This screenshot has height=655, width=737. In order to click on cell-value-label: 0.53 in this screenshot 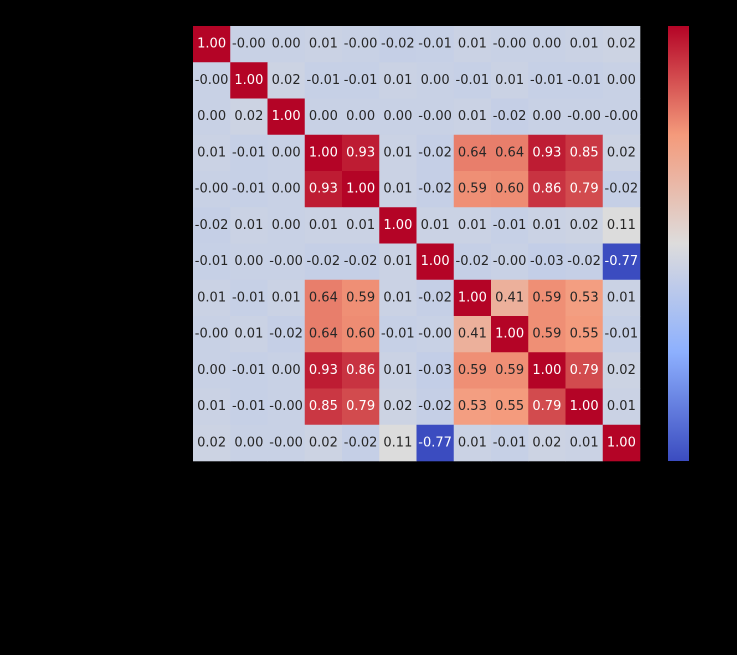, I will do `click(584, 297)`.